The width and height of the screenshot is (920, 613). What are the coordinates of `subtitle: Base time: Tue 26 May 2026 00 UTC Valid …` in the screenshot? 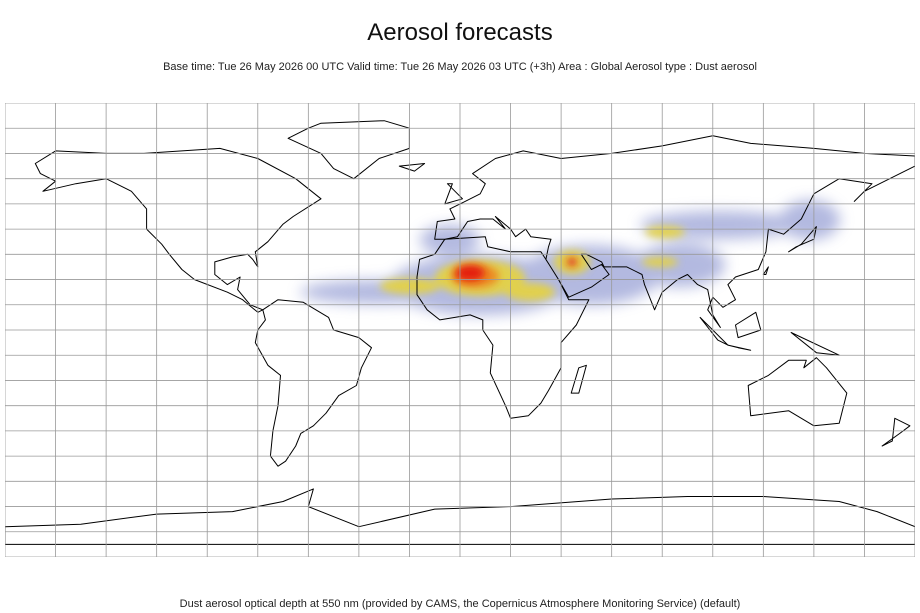 It's located at (460, 67).